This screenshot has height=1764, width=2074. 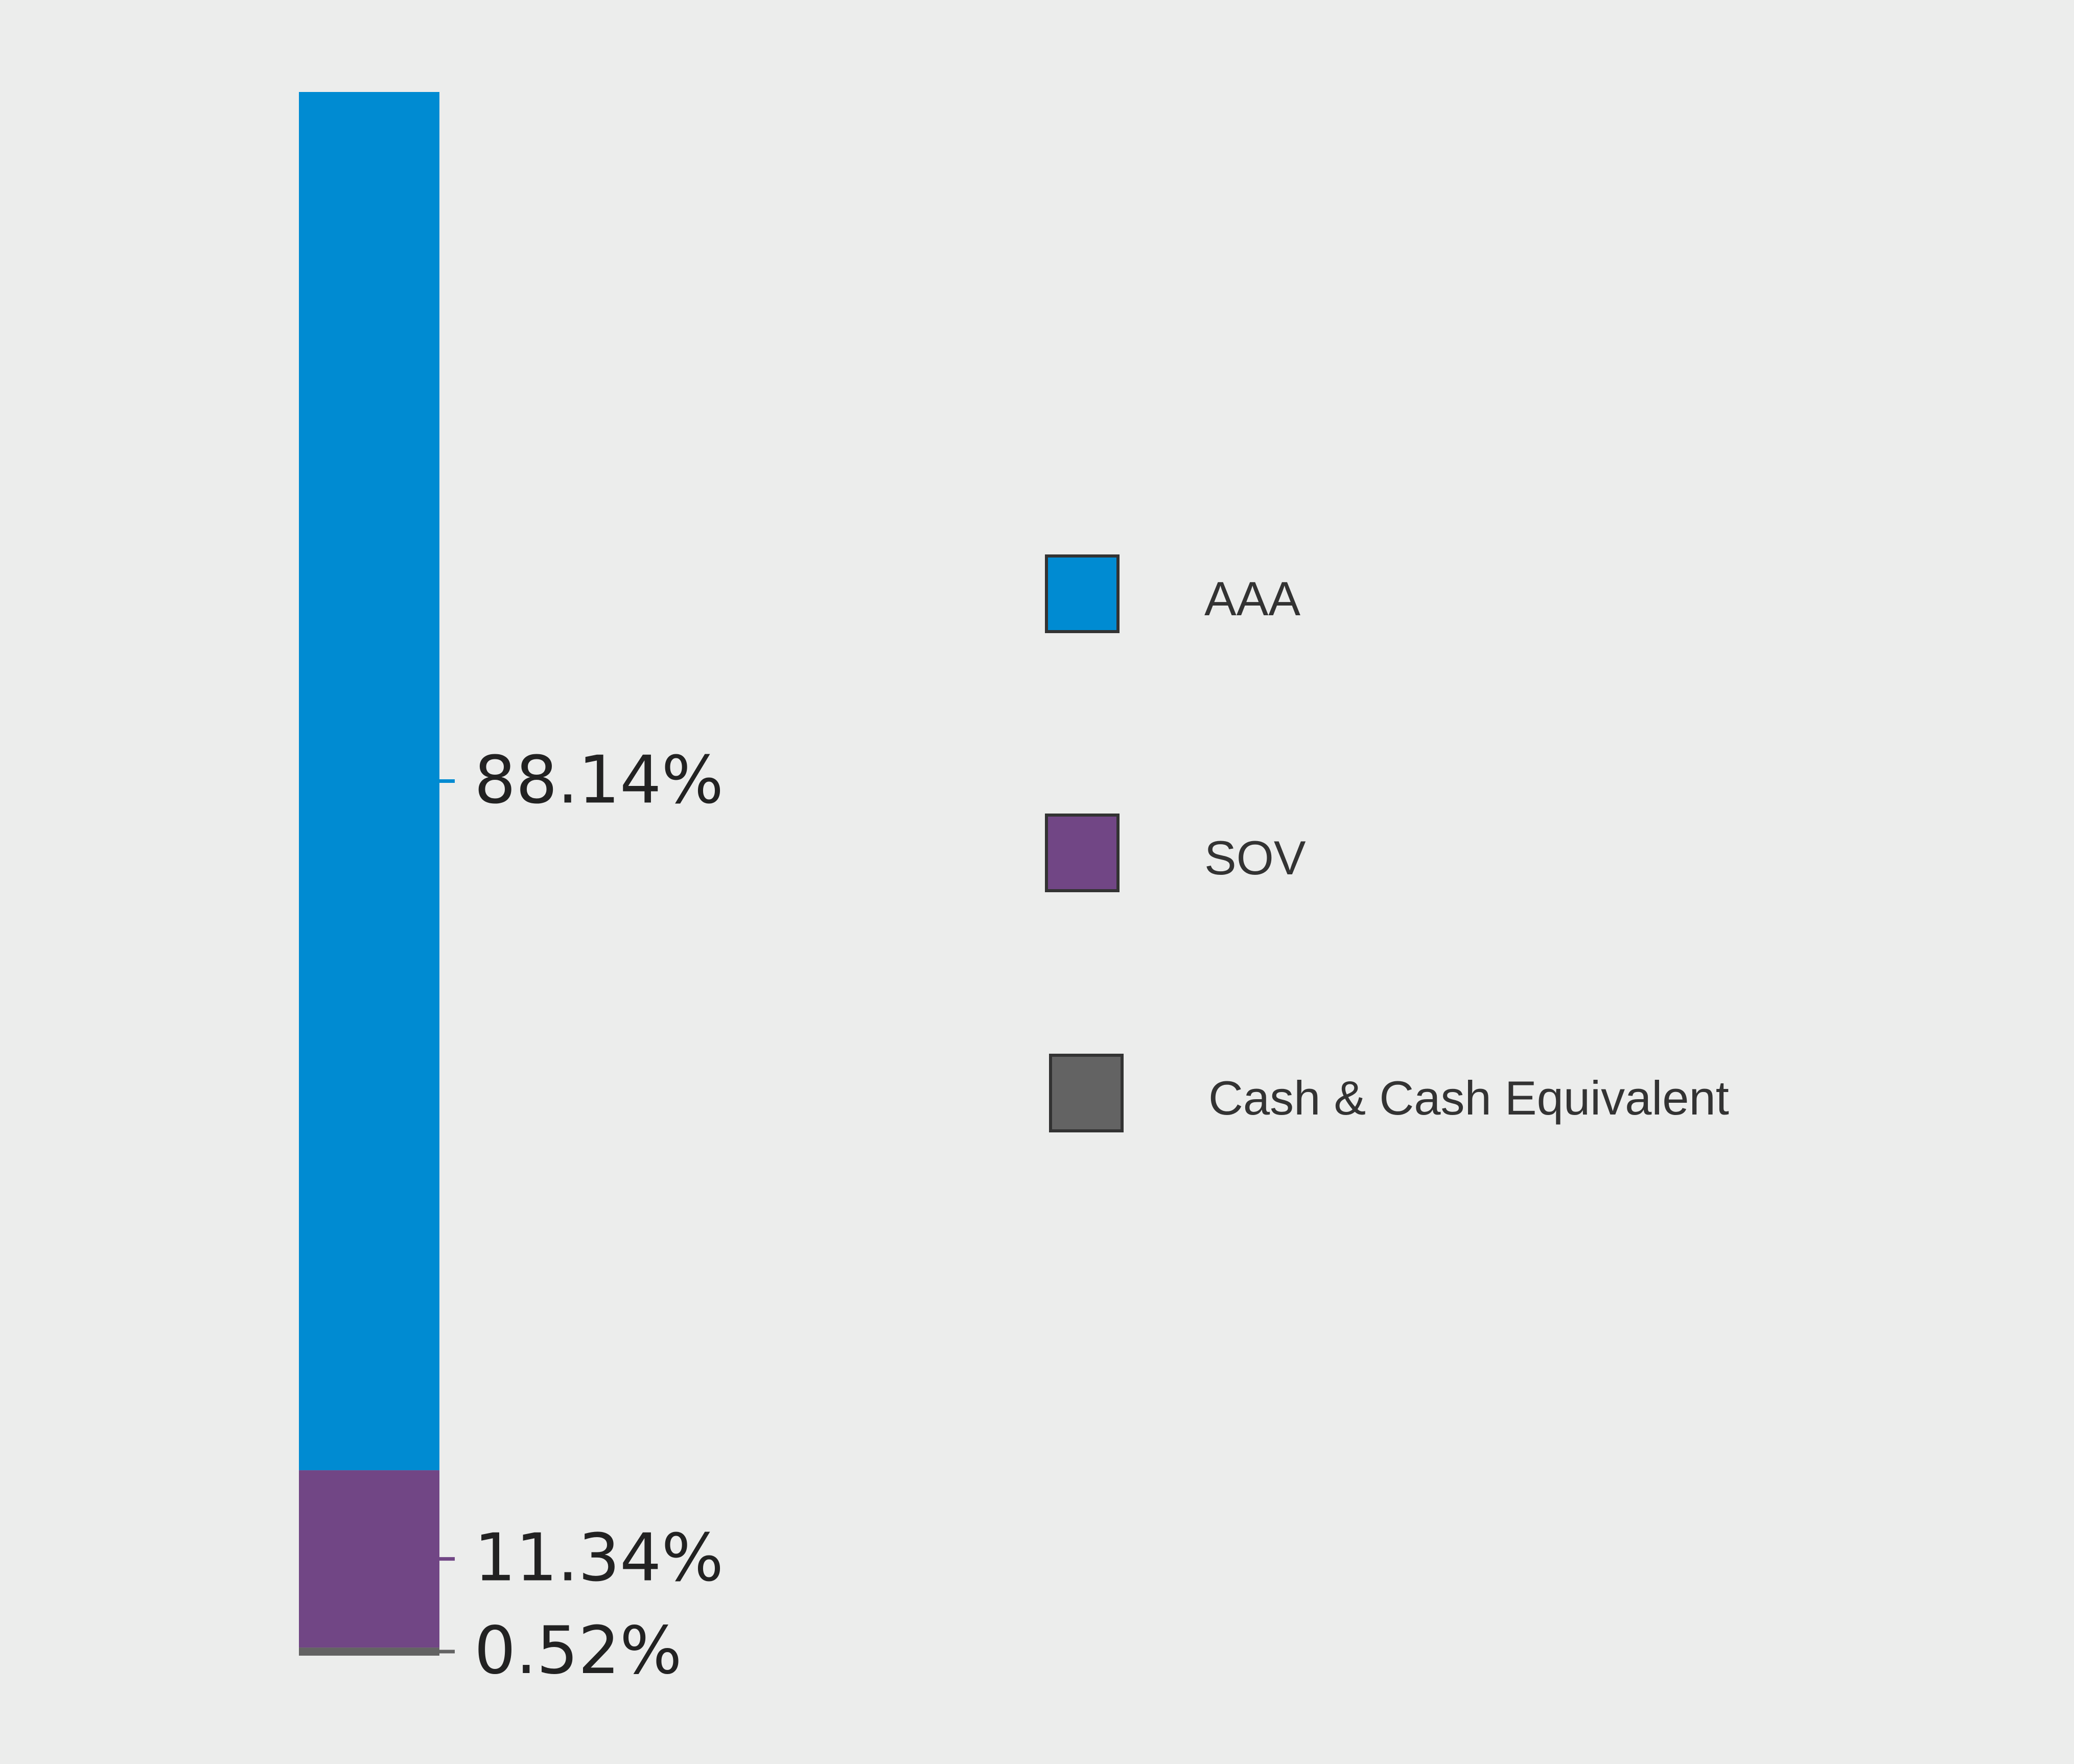 I want to click on legend-swatch-aaa, so click(x=1082, y=593).